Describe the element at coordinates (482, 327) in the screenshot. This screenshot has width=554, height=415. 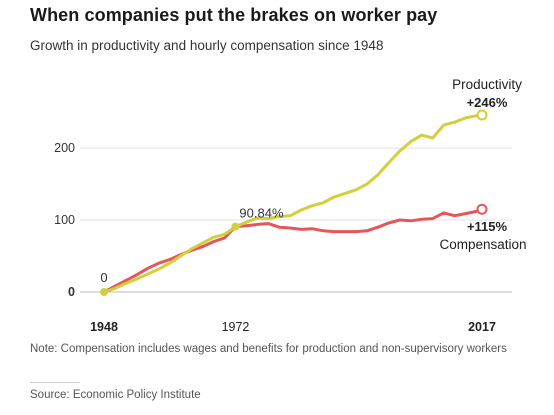
I see `x-tick-label: 2017` at that location.